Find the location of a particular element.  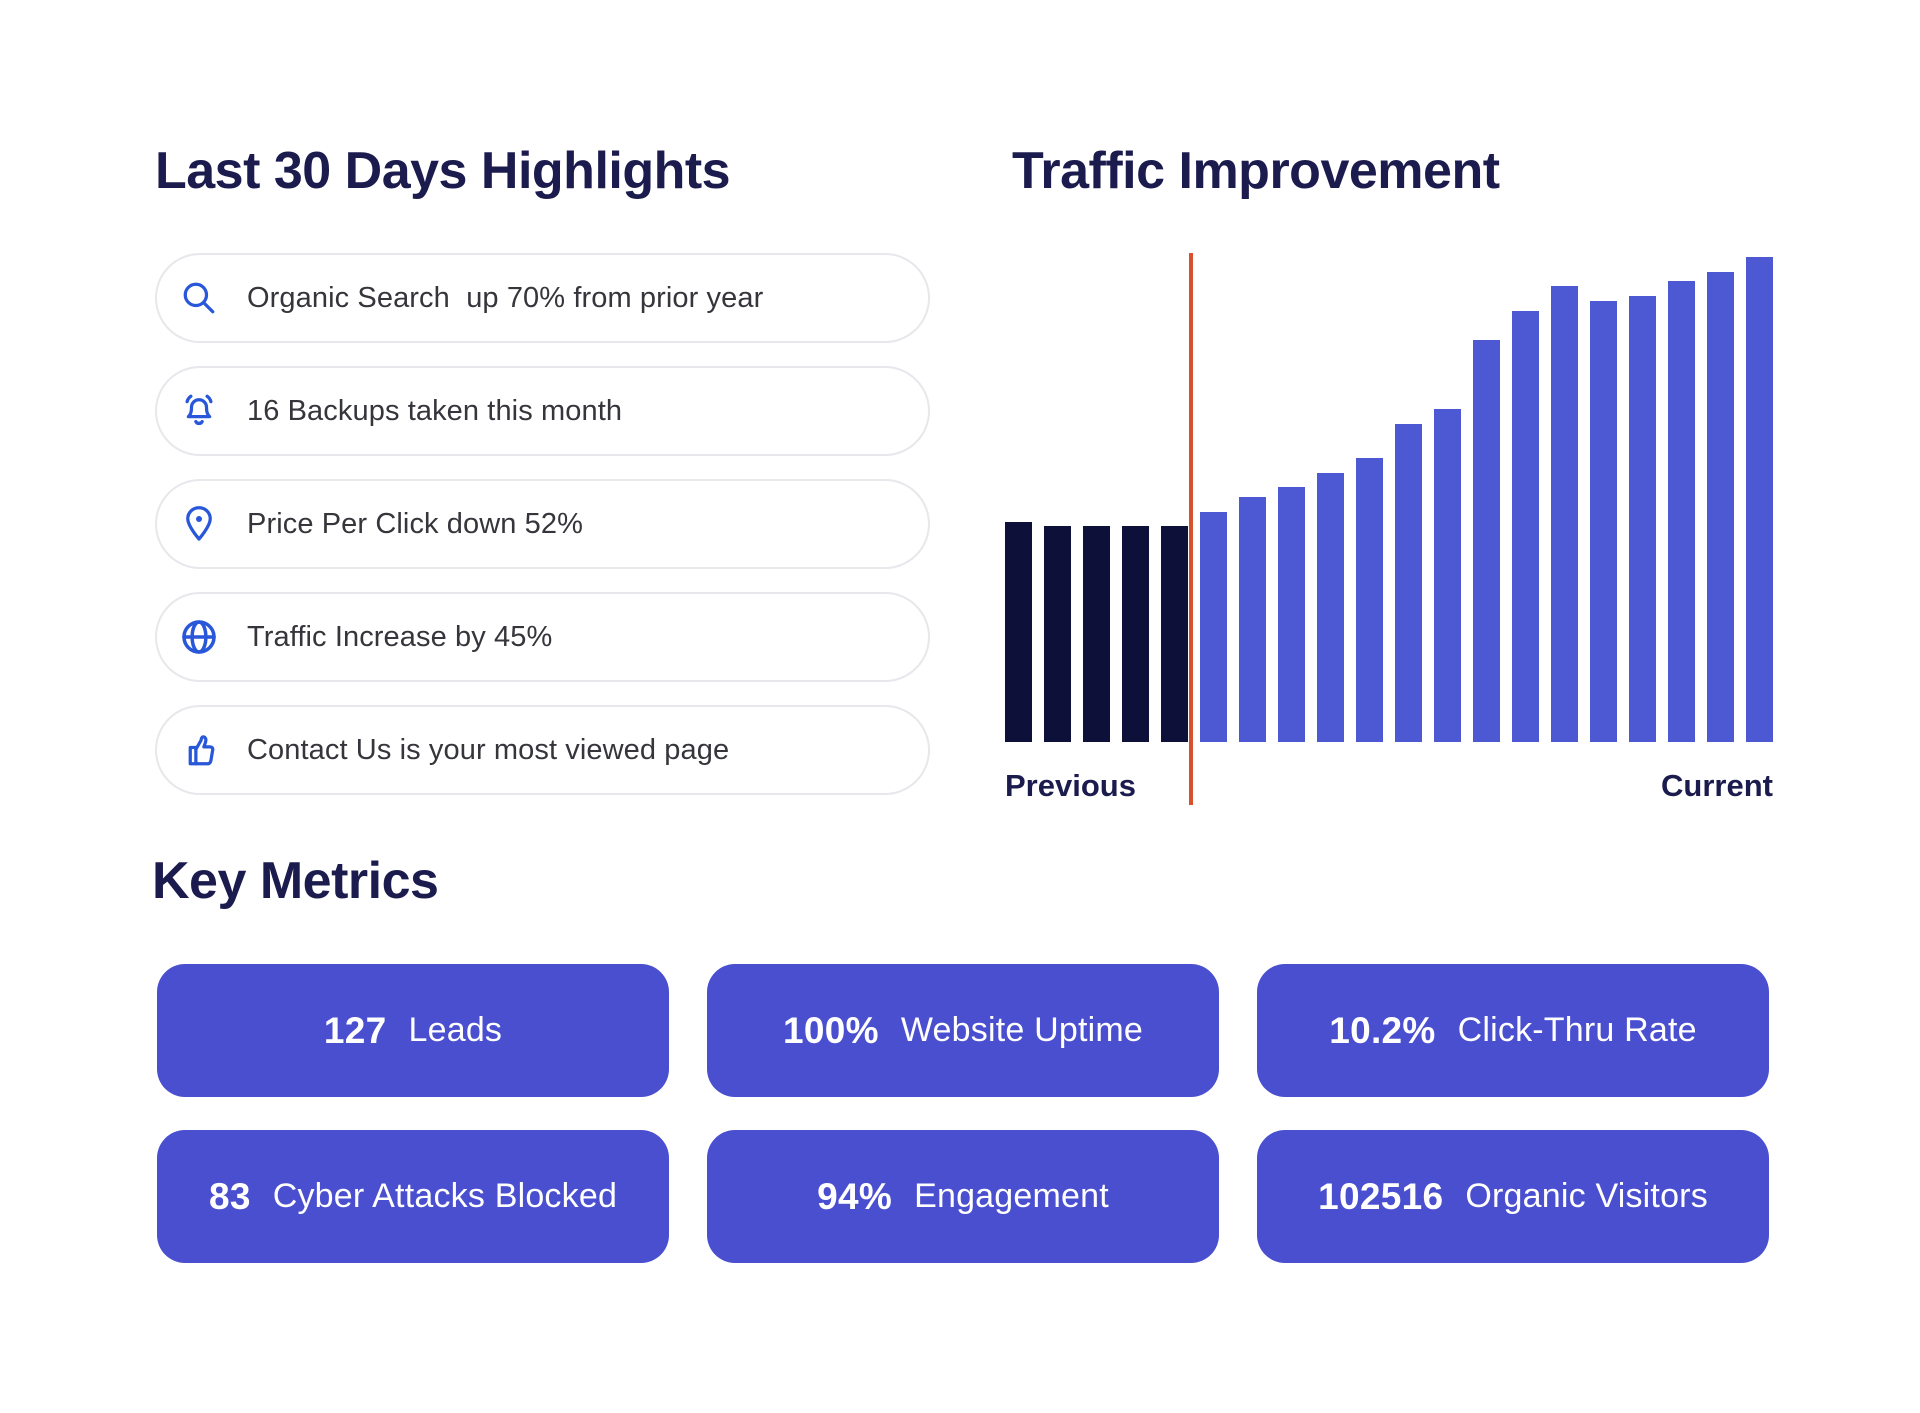

chart-label-current: Current is located at coordinates (1717, 785).